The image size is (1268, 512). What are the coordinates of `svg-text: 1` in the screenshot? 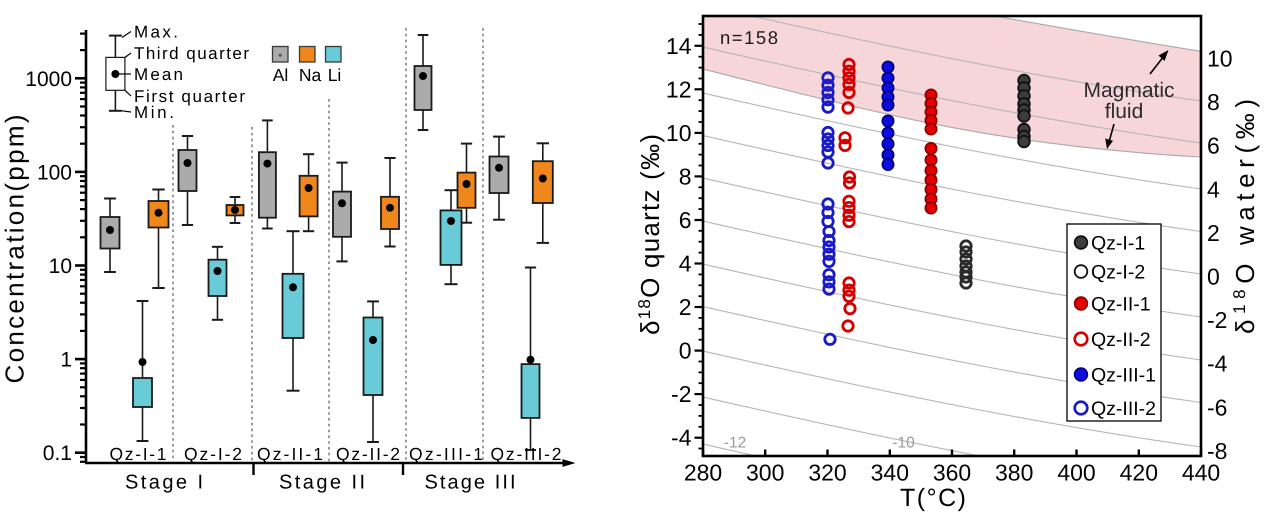 It's located at (66, 360).